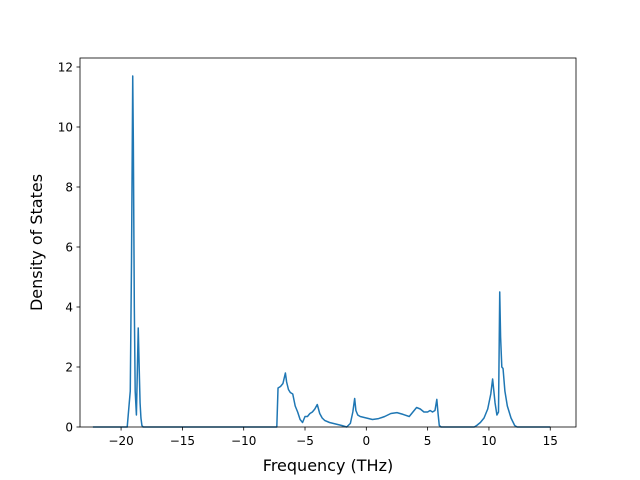 The image size is (640, 480). Describe the element at coordinates (182, 441) in the screenshot. I see `x-tick-label: −15` at that location.